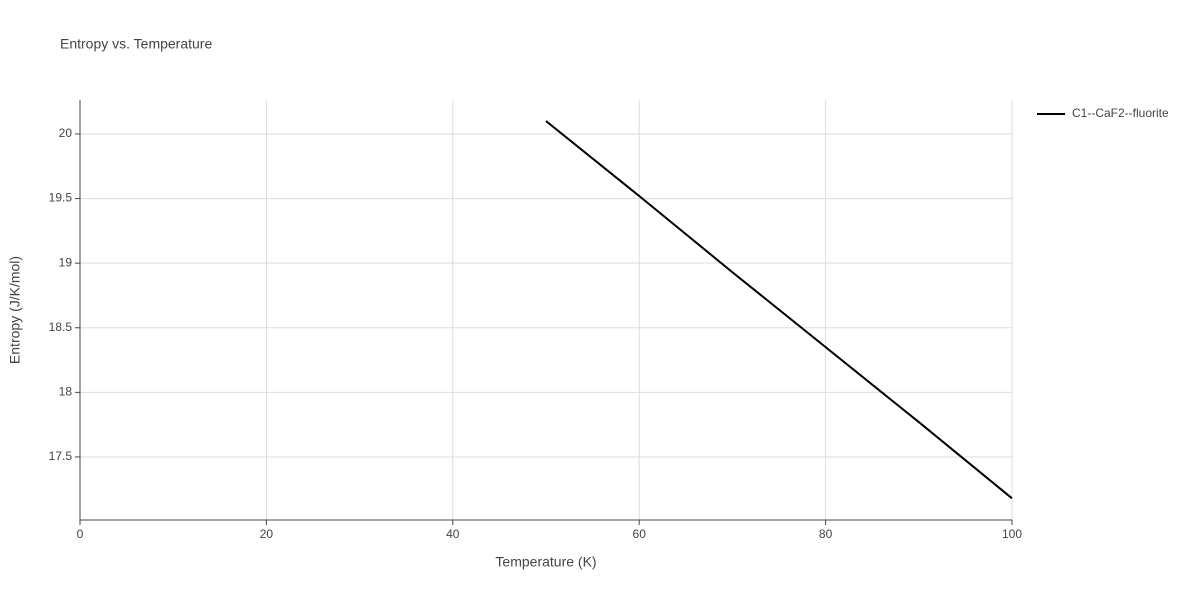  Describe the element at coordinates (640, 534) in the screenshot. I see `x-tick-label: 60` at that location.